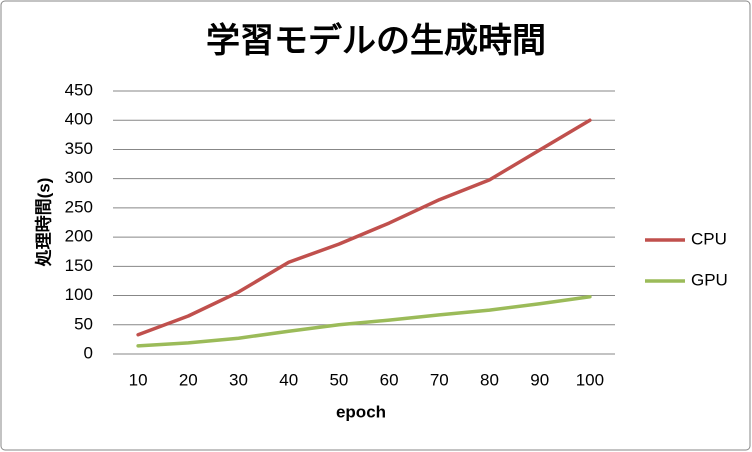 Image resolution: width=752 pixels, height=452 pixels. Describe the element at coordinates (79, 206) in the screenshot. I see `y-tick-label: 250` at that location.